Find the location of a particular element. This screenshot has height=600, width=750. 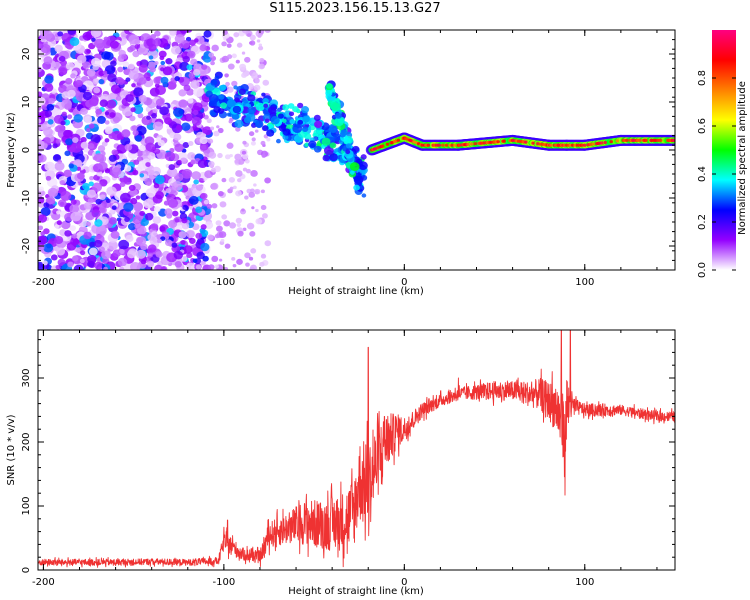

snr-xtick-label: 0 is located at coordinates (404, 582).